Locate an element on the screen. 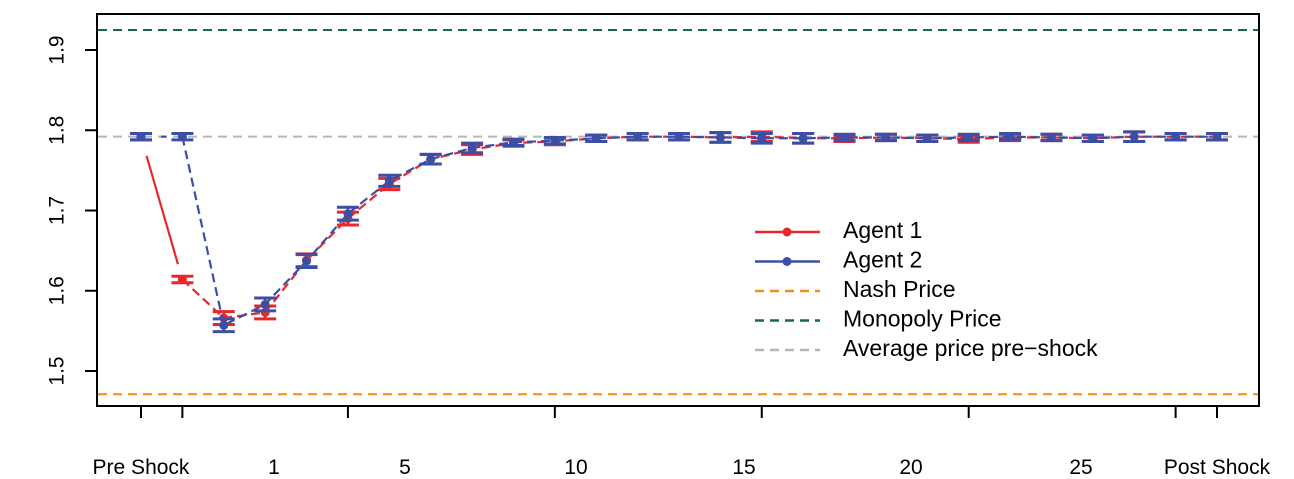 The height and width of the screenshot is (479, 1294). legend-item-4: Average price pre−shock is located at coordinates (926, 348).